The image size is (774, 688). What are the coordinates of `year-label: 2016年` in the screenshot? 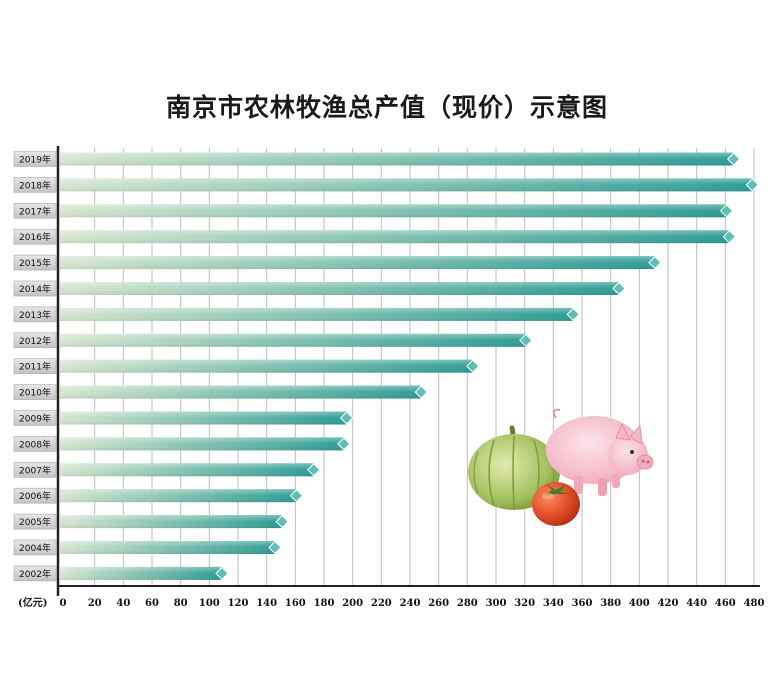 It's located at (35, 237).